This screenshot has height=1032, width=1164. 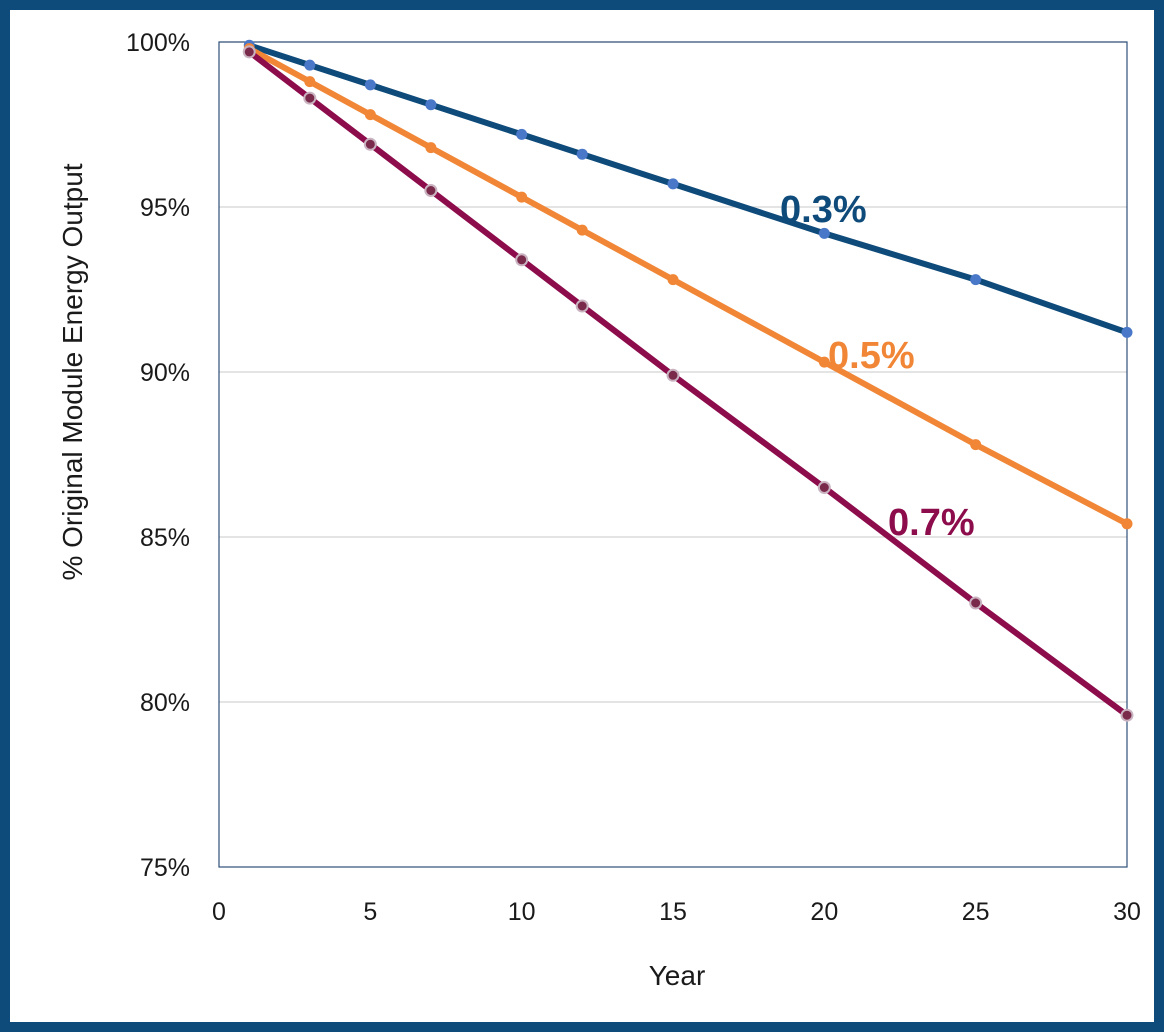 I want to click on x-tick-label: 10, so click(x=522, y=912).